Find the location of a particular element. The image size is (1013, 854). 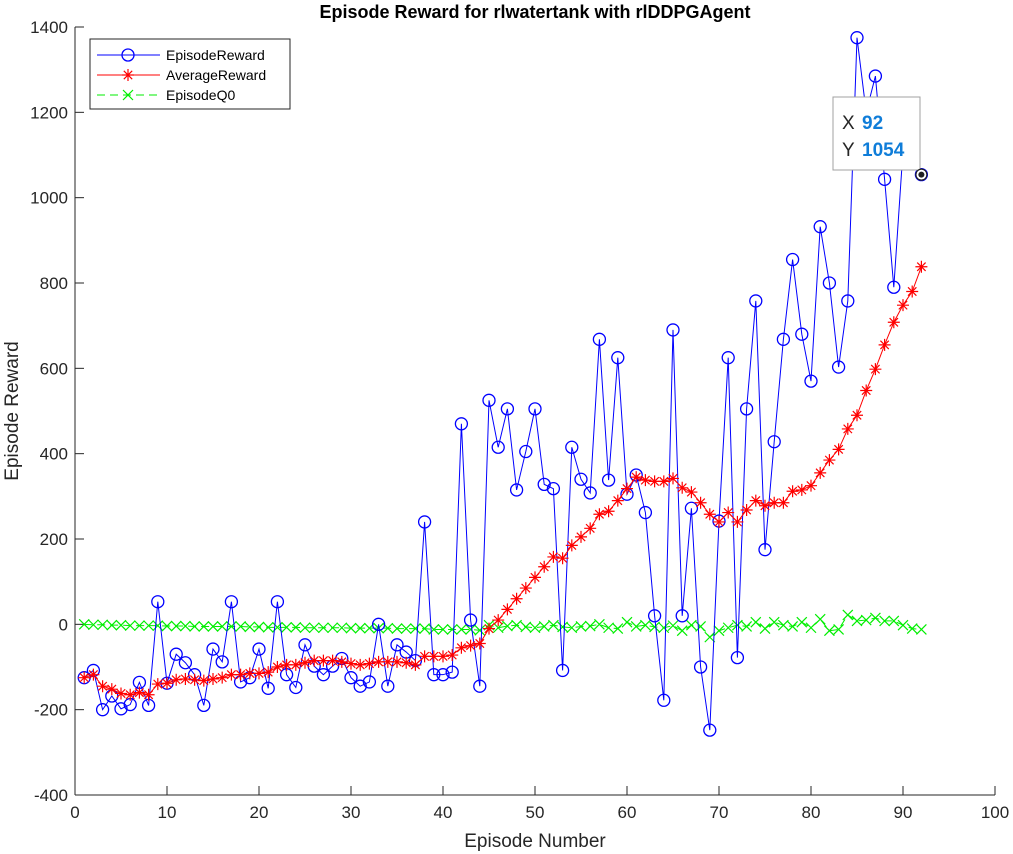

legend-entry: EpisodeQ0 is located at coordinates (166, 95).